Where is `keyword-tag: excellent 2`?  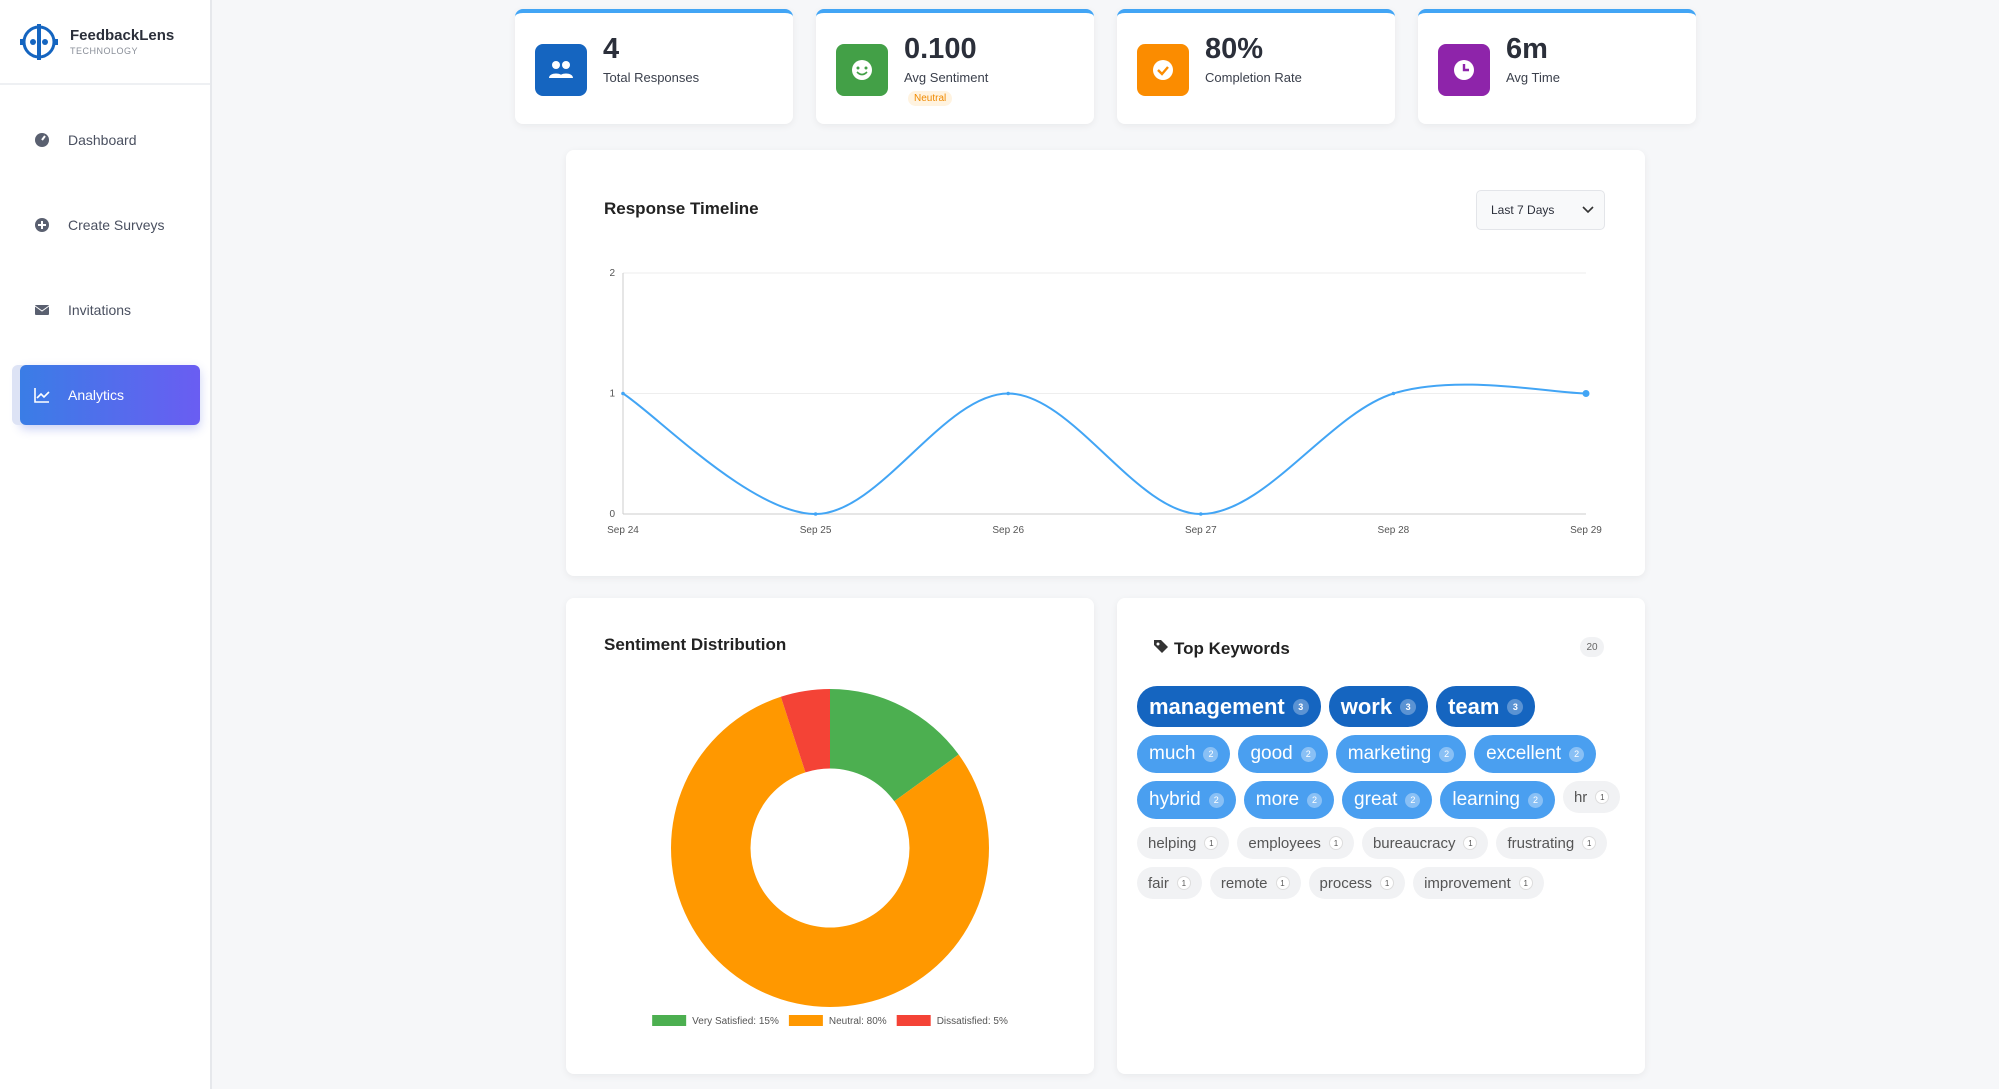
keyword-tag: excellent 2 is located at coordinates (1535, 754).